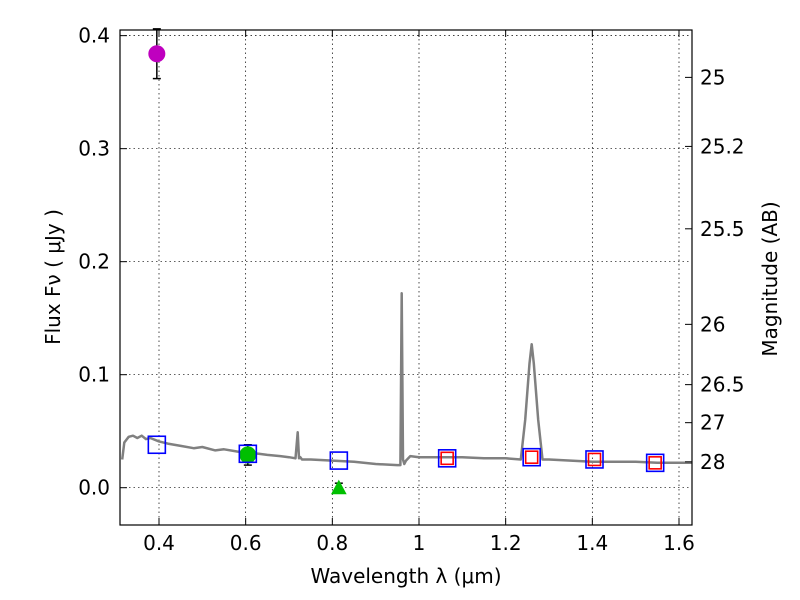 This screenshot has width=800, height=600. What do you see at coordinates (94, 149) in the screenshot?
I see `y-tick-label: 0.3` at bounding box center [94, 149].